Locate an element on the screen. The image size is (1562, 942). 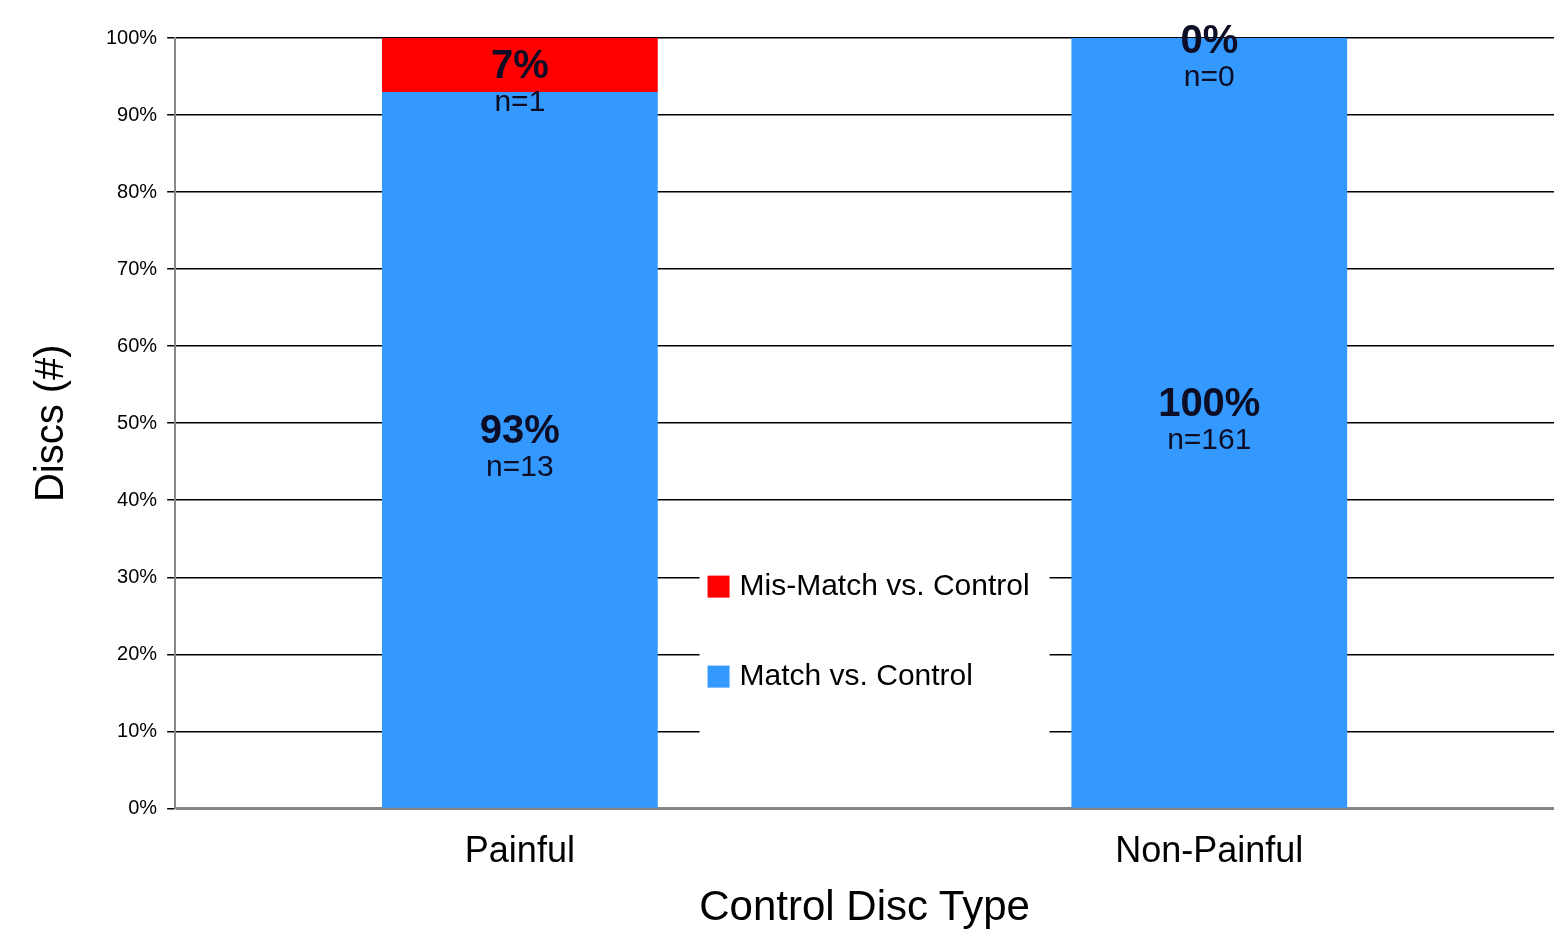
data-label: 93% n=13 is located at coordinates (519, 444).